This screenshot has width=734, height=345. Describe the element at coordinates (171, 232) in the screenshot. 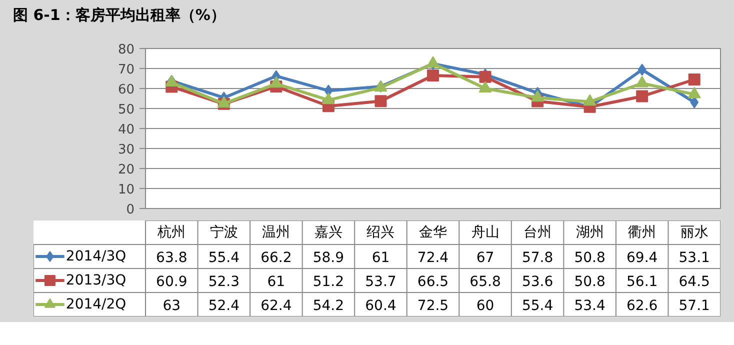

I see `x-tick-label: 杭州` at that location.